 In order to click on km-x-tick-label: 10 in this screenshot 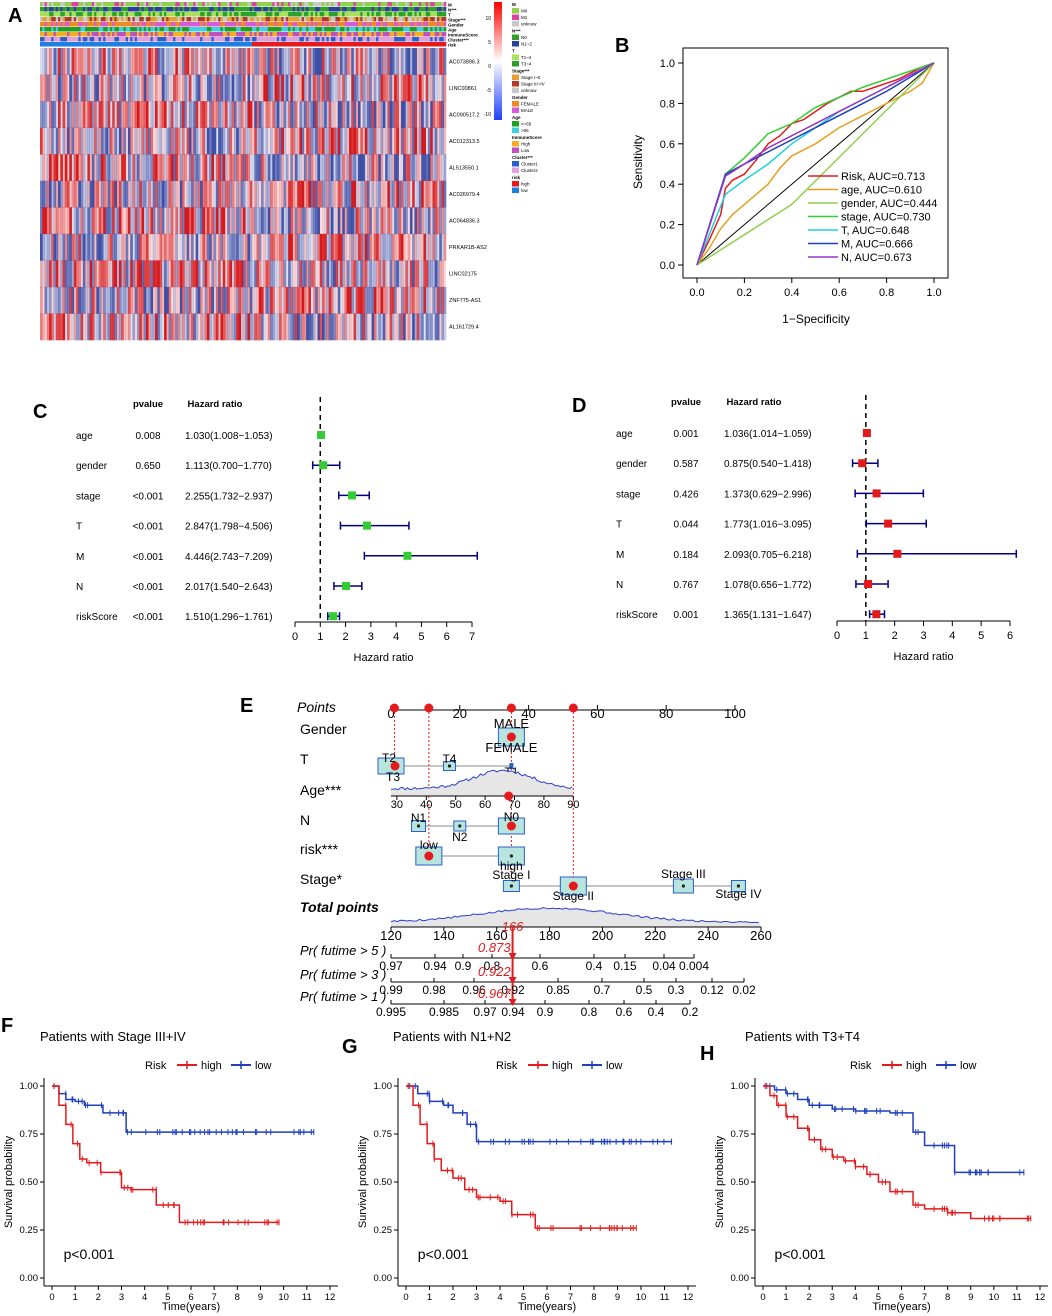, I will do `click(283, 1297)`.